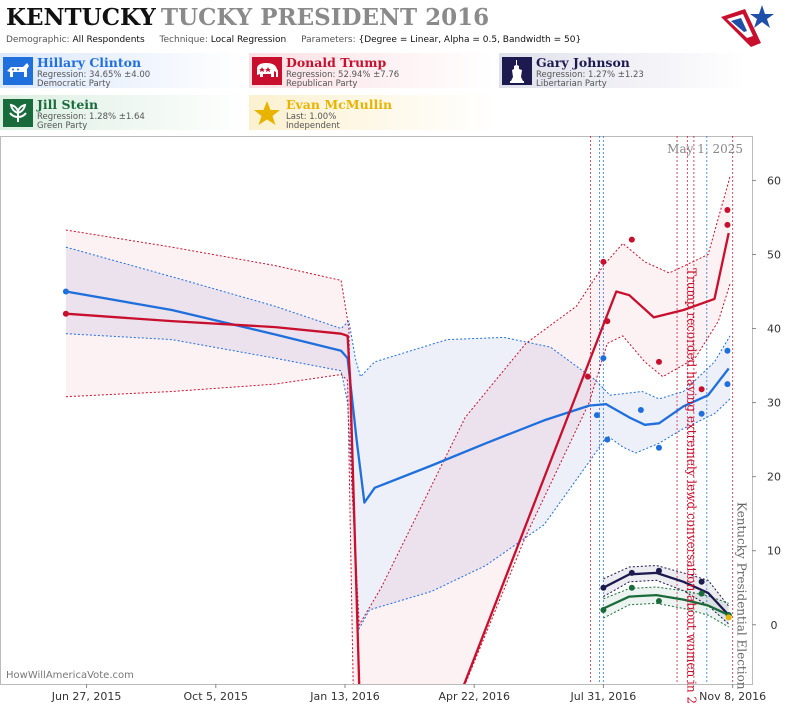  I want to click on x-tick-label: Jan 13, 2016, so click(344, 696).